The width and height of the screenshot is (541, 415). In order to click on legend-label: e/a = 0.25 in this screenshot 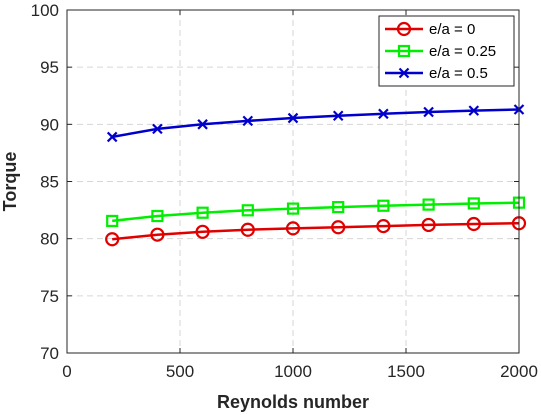, I will do `click(462, 51)`.